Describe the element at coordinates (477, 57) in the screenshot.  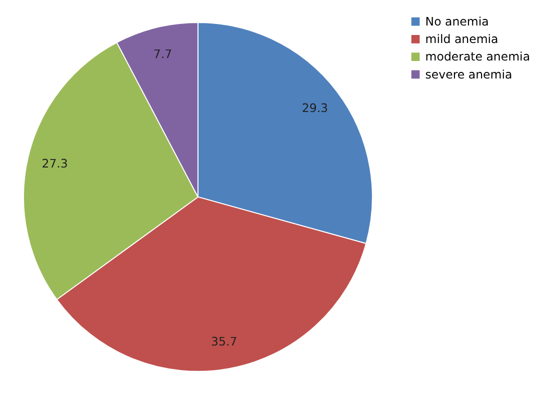
I see `legend-label: moderate anemia` at that location.